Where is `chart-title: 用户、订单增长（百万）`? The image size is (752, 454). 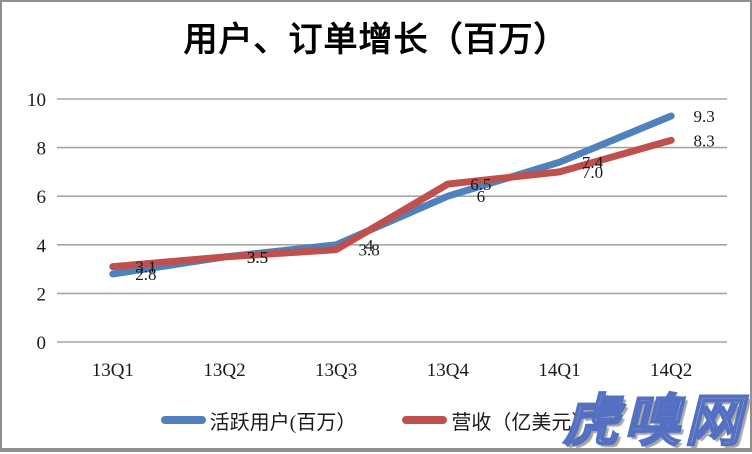
chart-title: 用户、订单增长（百万） is located at coordinates (376, 40).